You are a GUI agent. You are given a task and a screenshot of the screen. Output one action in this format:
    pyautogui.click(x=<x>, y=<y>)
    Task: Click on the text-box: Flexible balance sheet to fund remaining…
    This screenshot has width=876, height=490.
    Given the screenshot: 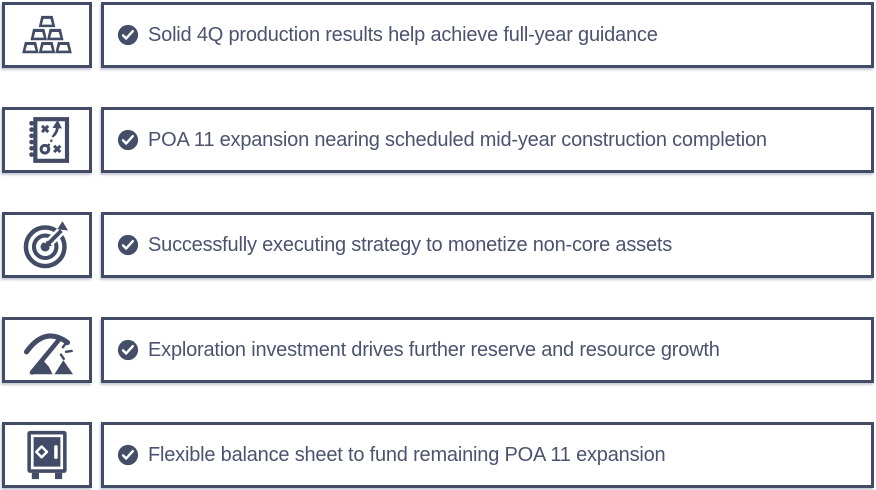 What is the action you would take?
    pyautogui.click(x=487, y=455)
    